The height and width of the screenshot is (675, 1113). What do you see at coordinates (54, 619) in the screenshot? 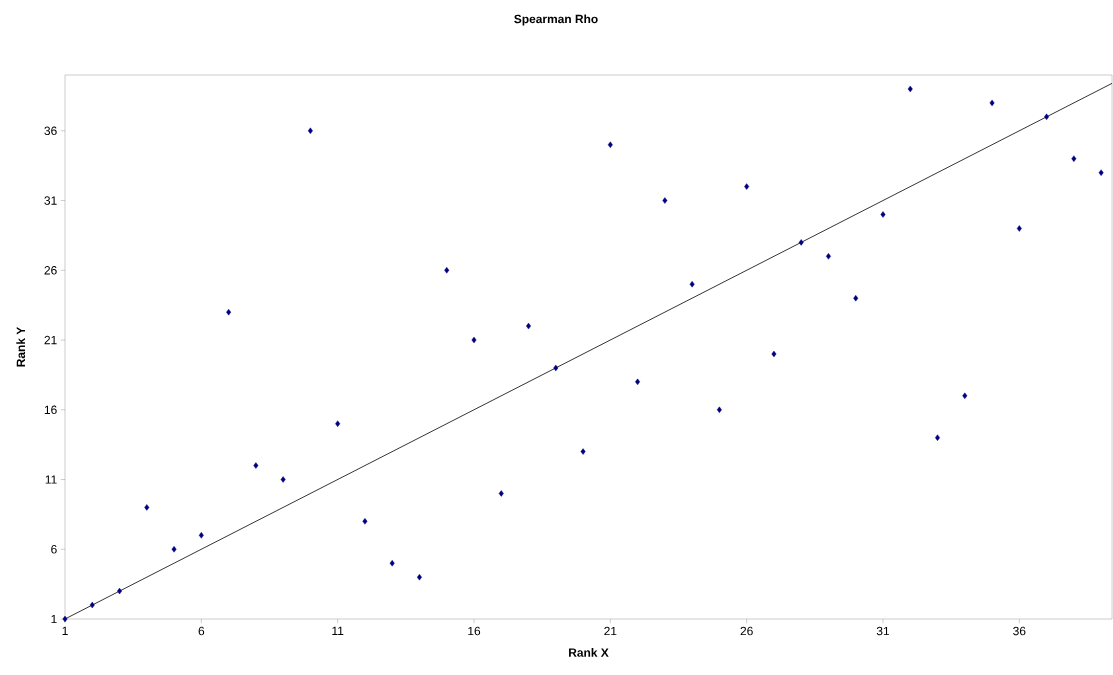
I see `y-tick-label: 1` at bounding box center [54, 619].